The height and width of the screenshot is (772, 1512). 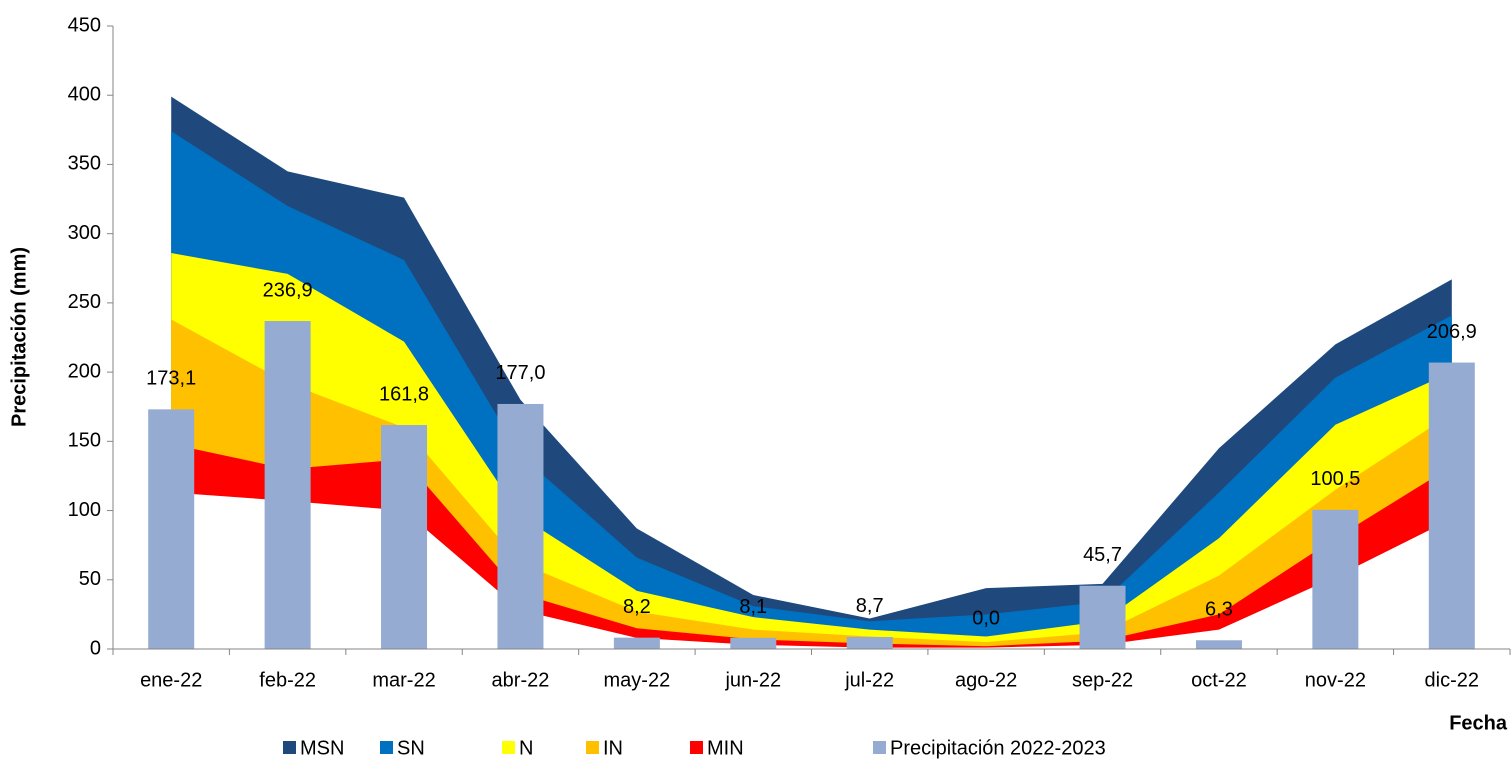 What do you see at coordinates (1219, 680) in the screenshot?
I see `x-tick-label: oct-22` at bounding box center [1219, 680].